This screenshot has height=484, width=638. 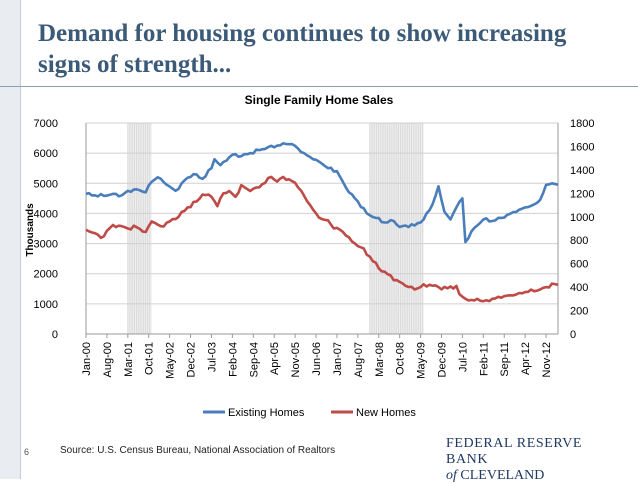 What do you see at coordinates (46, 245) in the screenshot?
I see `y-tick-label-3000: 3000` at bounding box center [46, 245].